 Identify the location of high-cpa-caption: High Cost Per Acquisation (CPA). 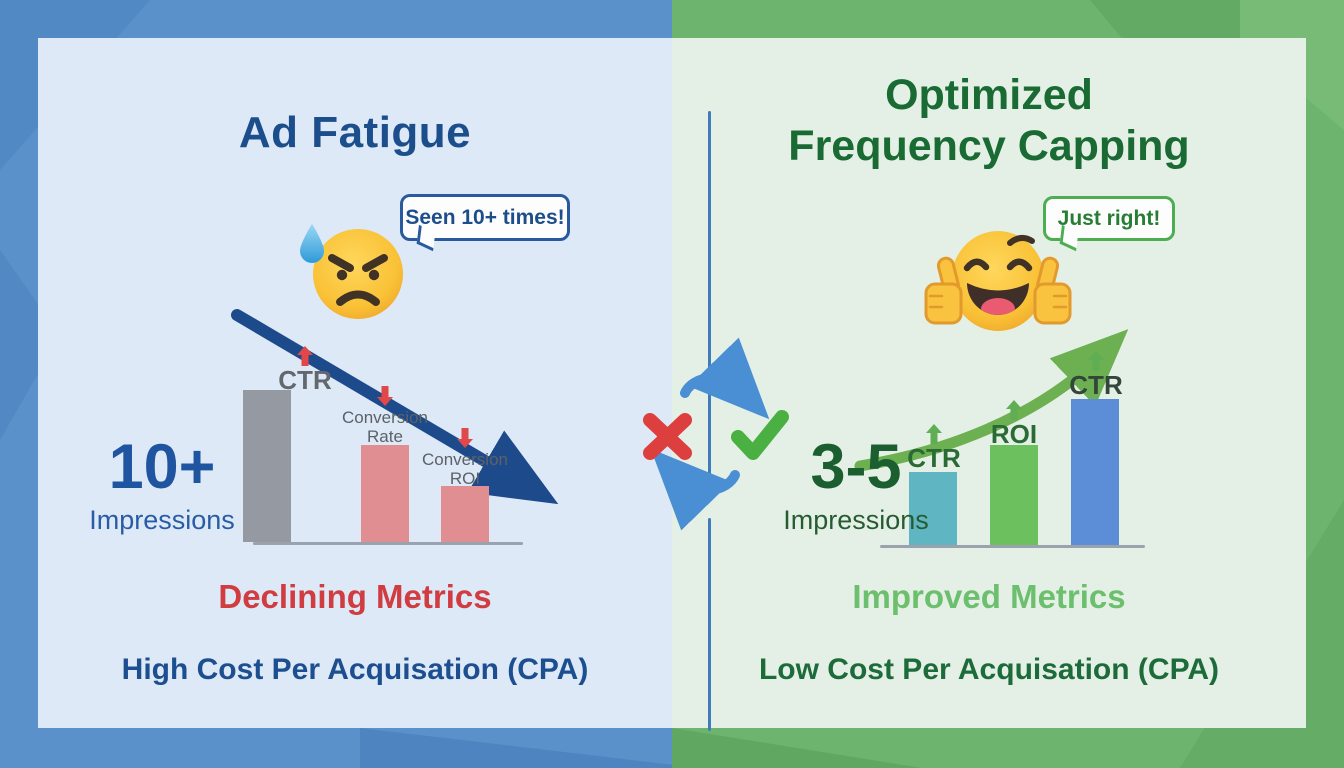
(355, 669).